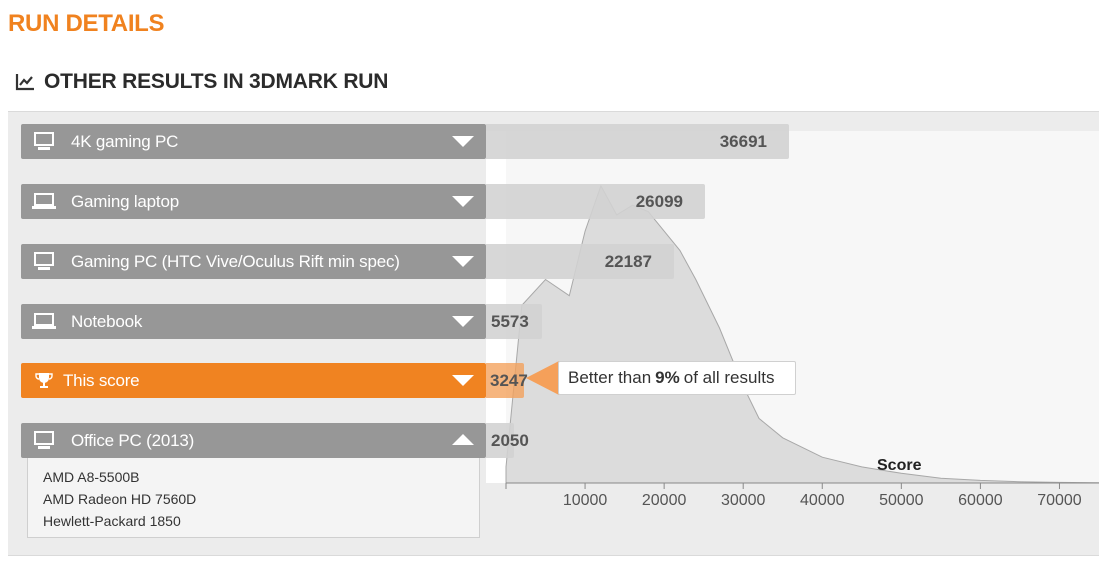  Describe the element at coordinates (782, 486) in the screenshot. I see `x-axis-ticks` at that location.